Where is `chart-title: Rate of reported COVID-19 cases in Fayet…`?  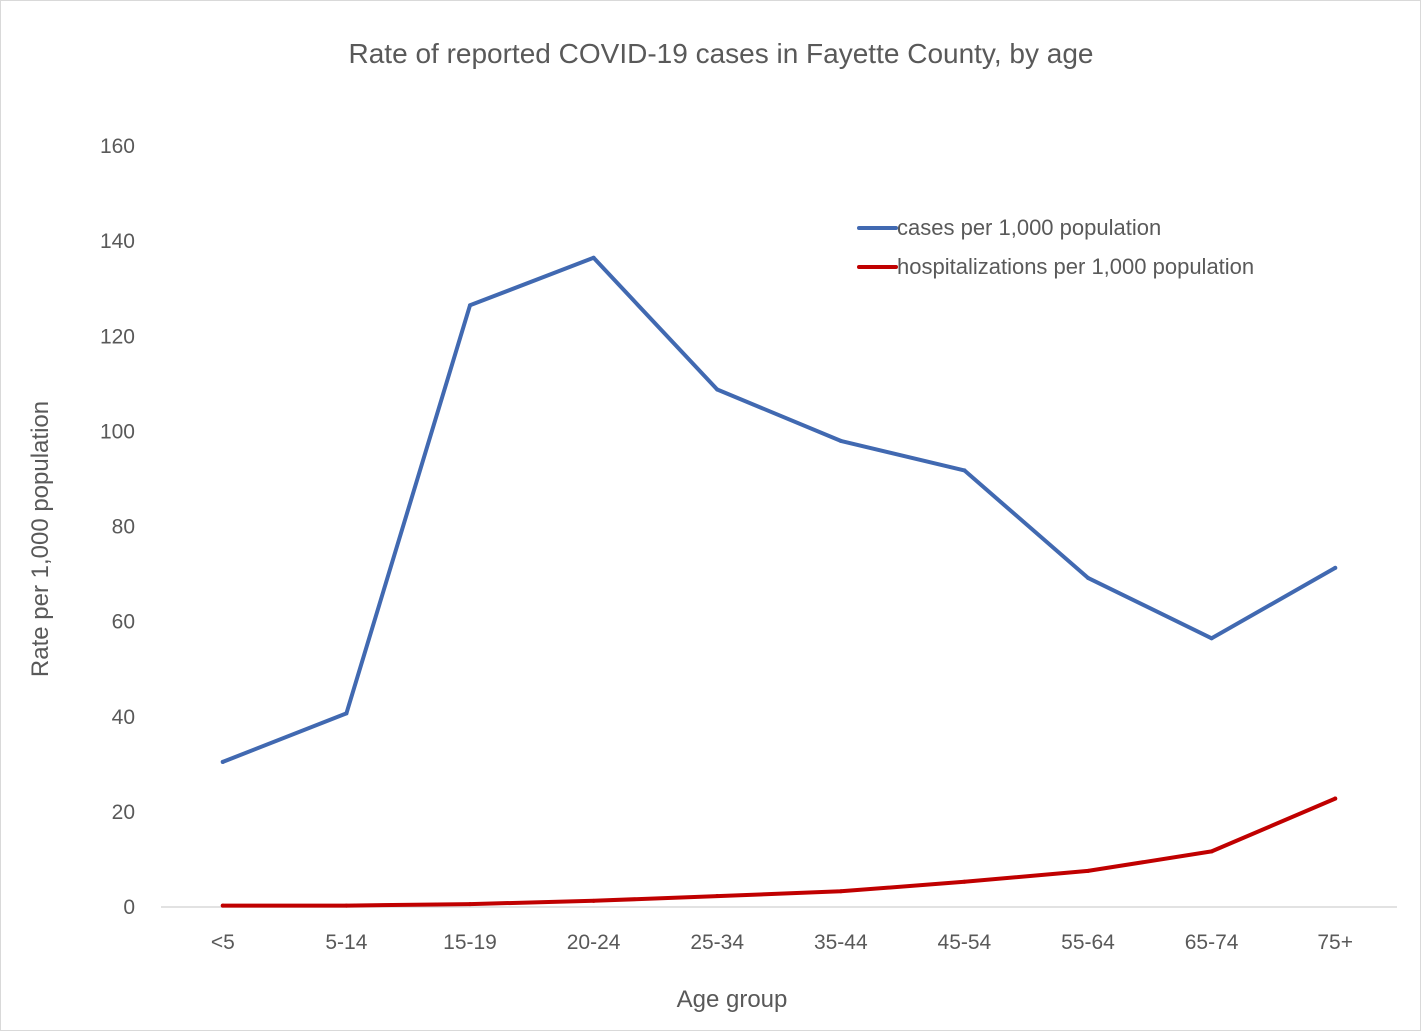
chart-title: Rate of reported COVID-19 cases in Fayet… is located at coordinates (721, 53).